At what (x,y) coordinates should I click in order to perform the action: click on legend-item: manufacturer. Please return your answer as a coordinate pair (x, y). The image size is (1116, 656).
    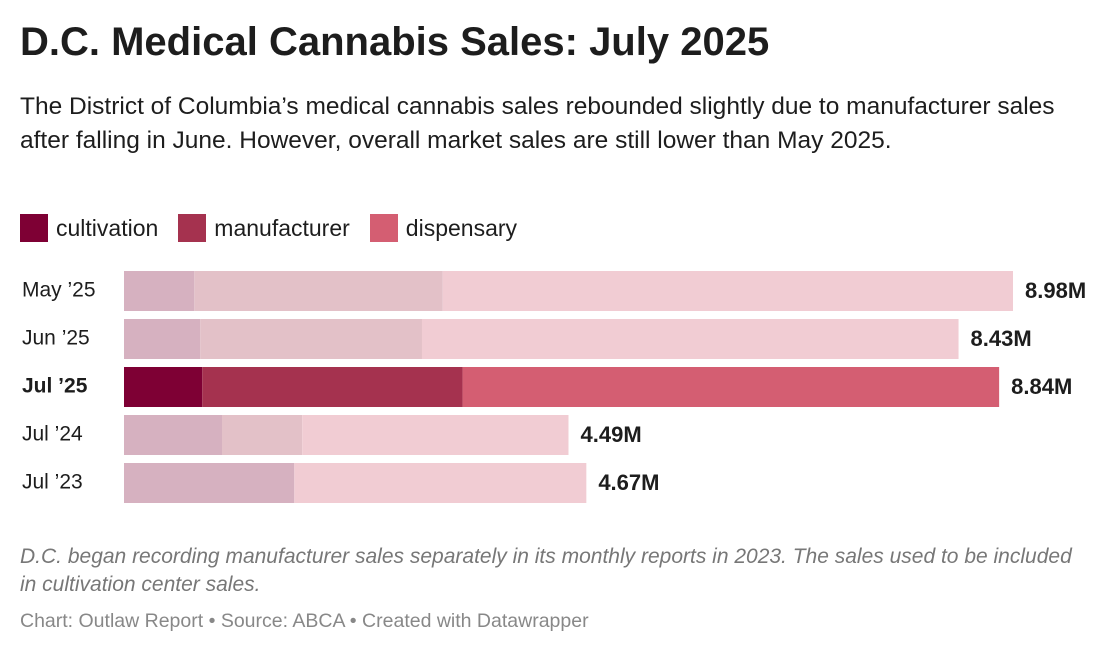
    Looking at the image, I should click on (264, 228).